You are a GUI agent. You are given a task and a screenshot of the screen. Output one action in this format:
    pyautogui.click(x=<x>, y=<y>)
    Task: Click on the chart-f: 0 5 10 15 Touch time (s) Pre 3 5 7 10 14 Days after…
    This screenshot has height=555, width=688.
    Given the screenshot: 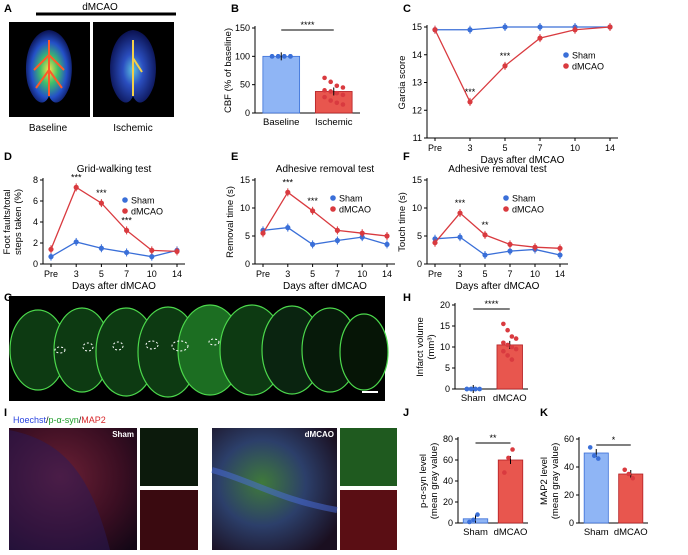 What is the action you would take?
    pyautogui.click(x=482, y=228)
    